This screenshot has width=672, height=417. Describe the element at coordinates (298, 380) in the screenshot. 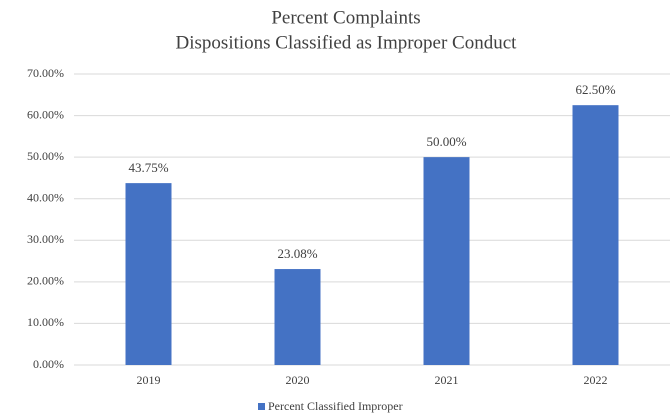

I see `x-tick-label: 2020` at that location.